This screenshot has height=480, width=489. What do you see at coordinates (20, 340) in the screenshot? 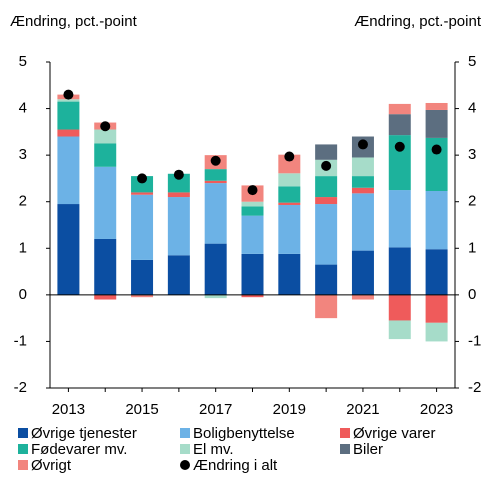
I see `y-tick-label: -1` at bounding box center [20, 340].